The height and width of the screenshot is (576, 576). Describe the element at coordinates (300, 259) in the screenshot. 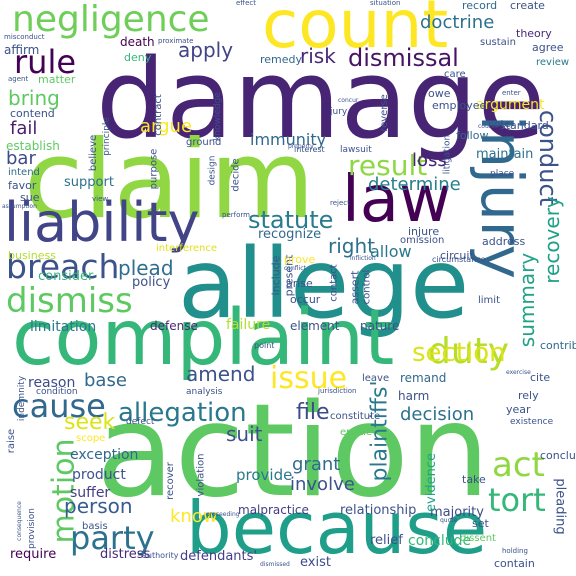

I see `word-prove: prove` at that location.